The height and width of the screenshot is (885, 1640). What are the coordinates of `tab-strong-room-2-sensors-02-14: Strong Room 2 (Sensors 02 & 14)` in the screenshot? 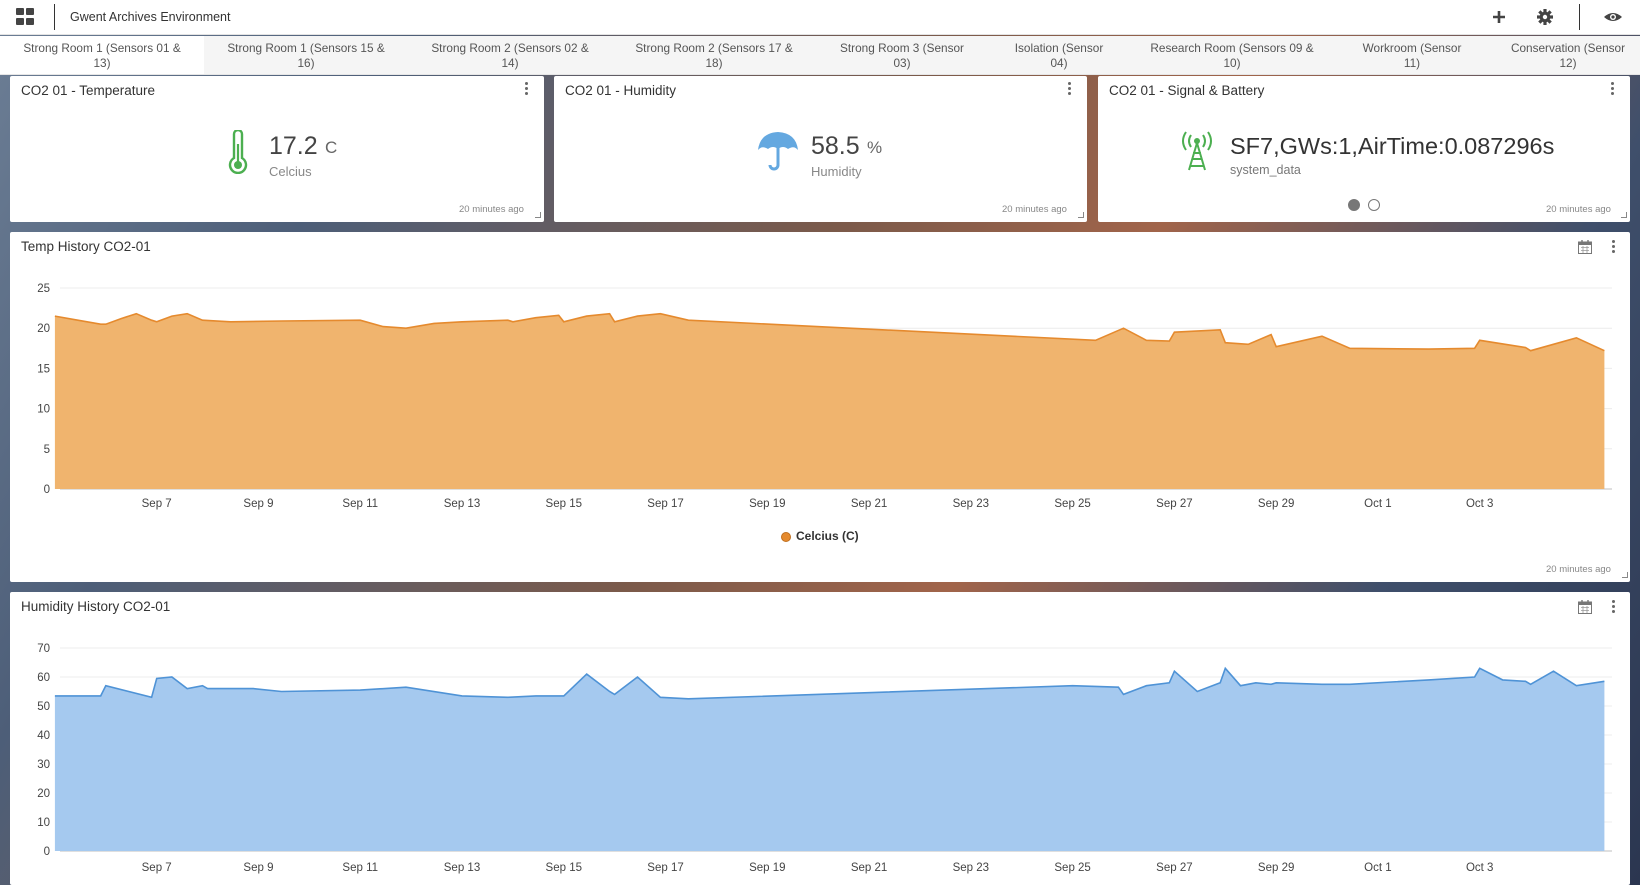 It's located at (510, 55).